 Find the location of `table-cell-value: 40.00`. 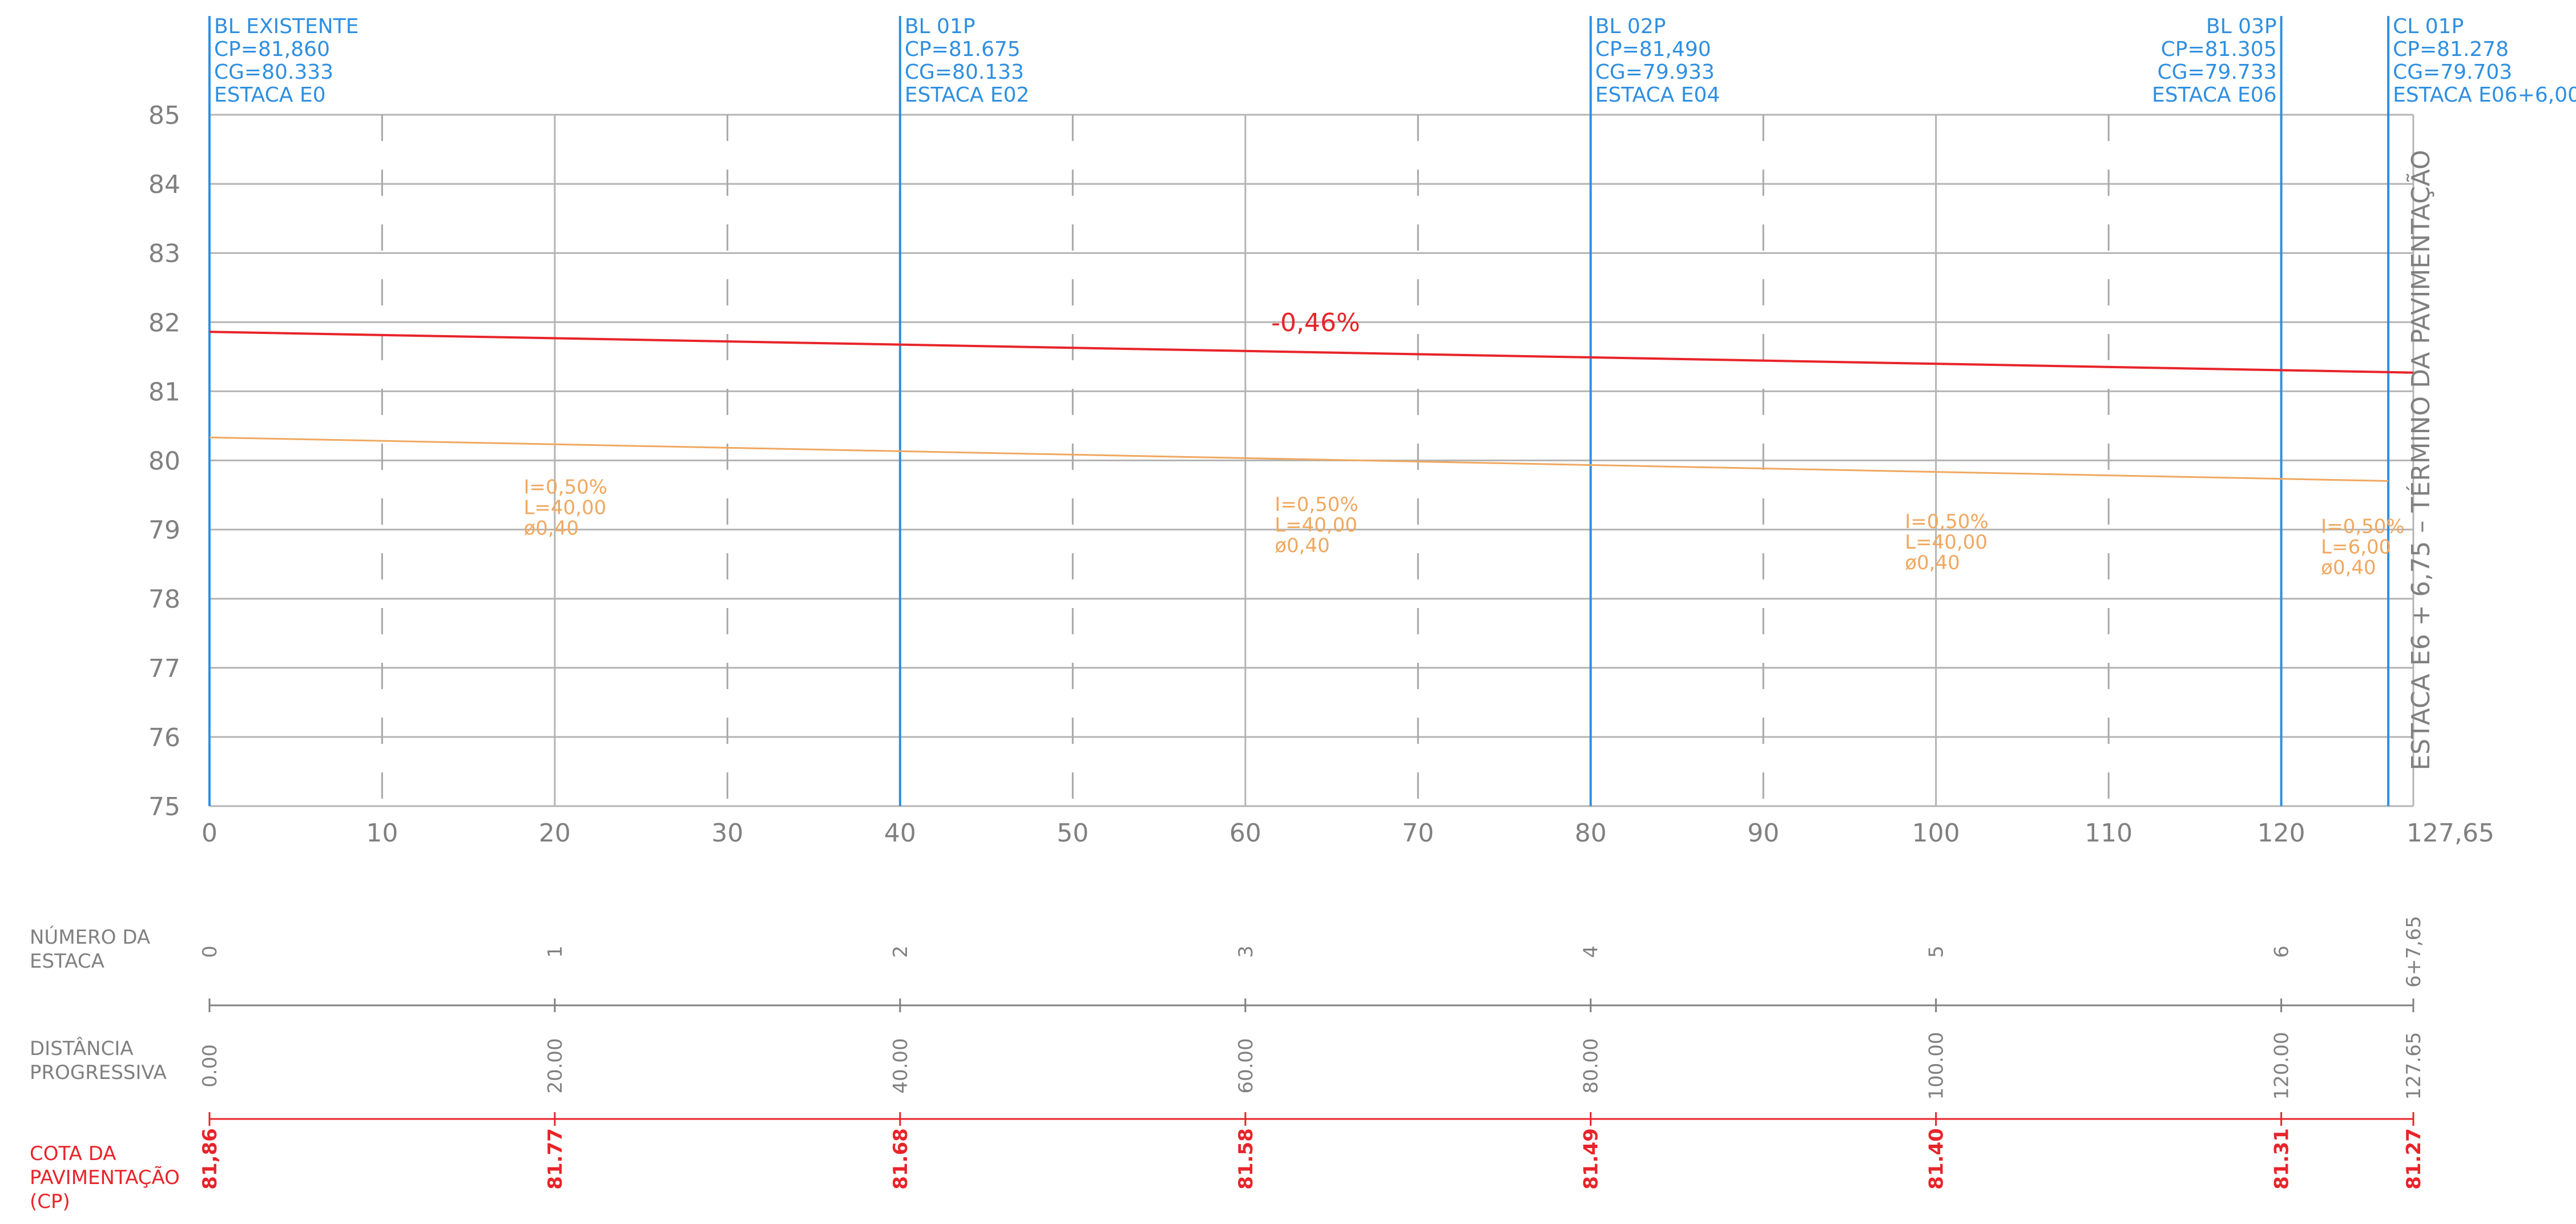

table-cell-value: 40.00 is located at coordinates (901, 1065).